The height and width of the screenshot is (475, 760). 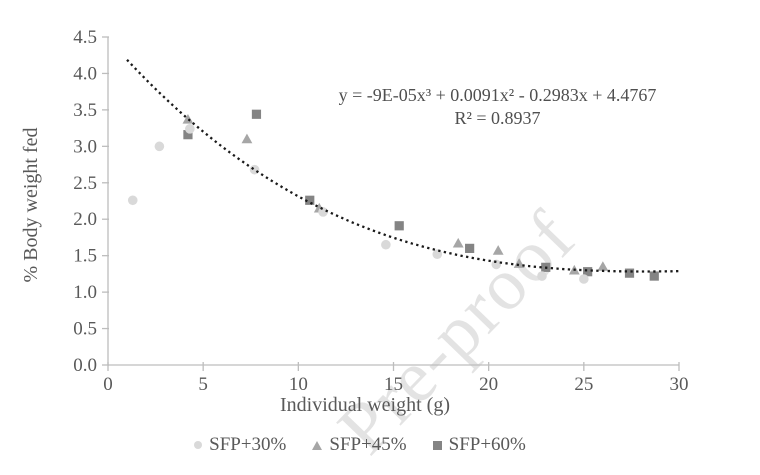 What do you see at coordinates (248, 444) in the screenshot?
I see `legend-label-sfp30: SFP+30%` at bounding box center [248, 444].